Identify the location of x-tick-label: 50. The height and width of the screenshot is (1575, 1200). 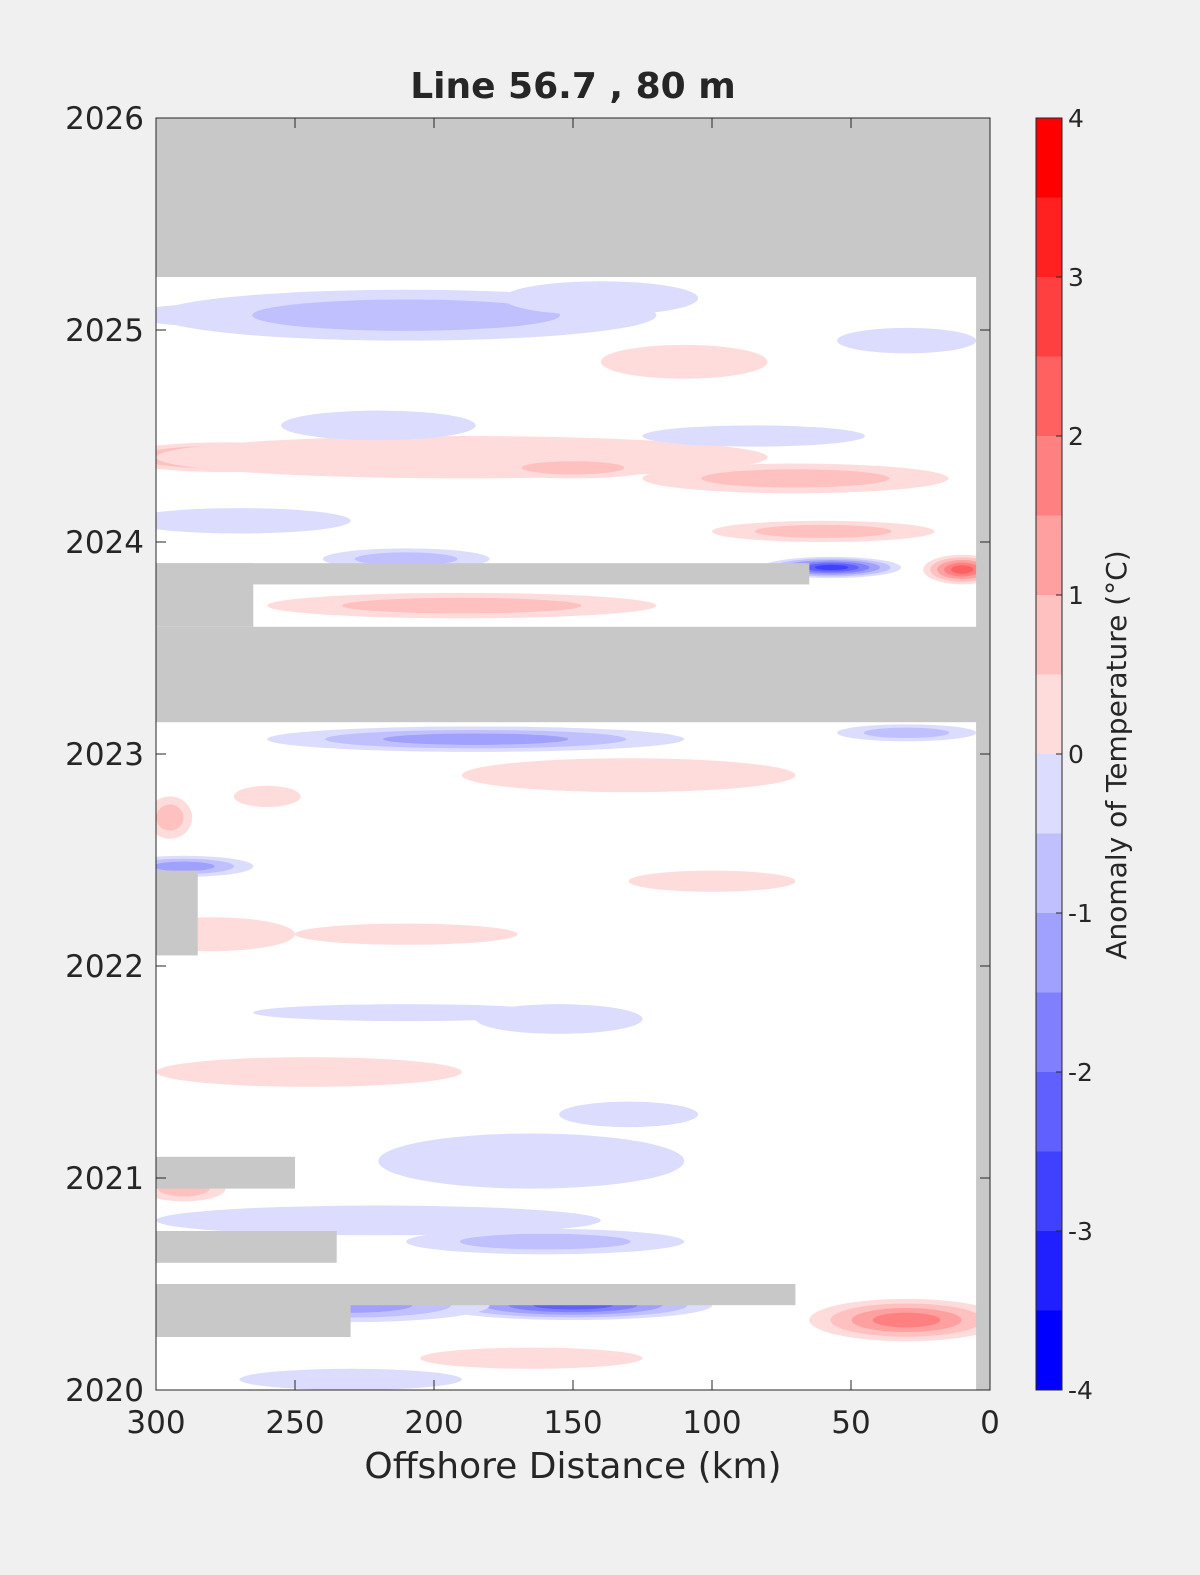
(850, 1423).